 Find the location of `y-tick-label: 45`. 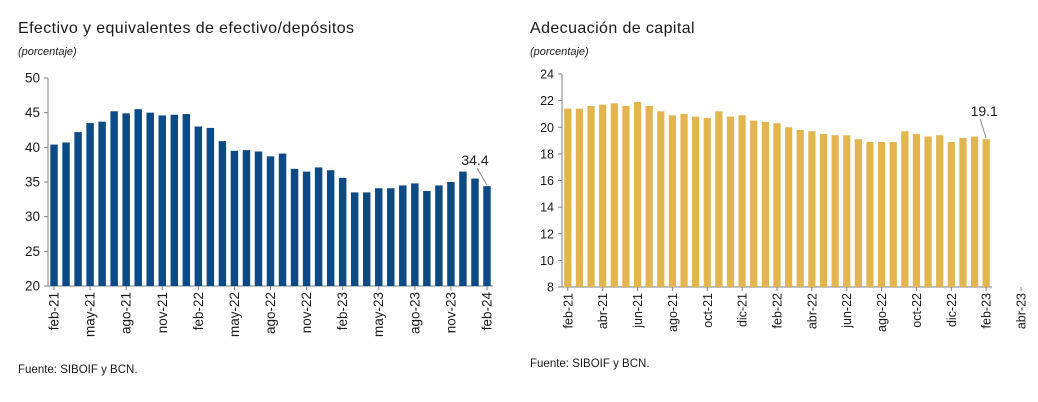

y-tick-label: 45 is located at coordinates (32, 112).